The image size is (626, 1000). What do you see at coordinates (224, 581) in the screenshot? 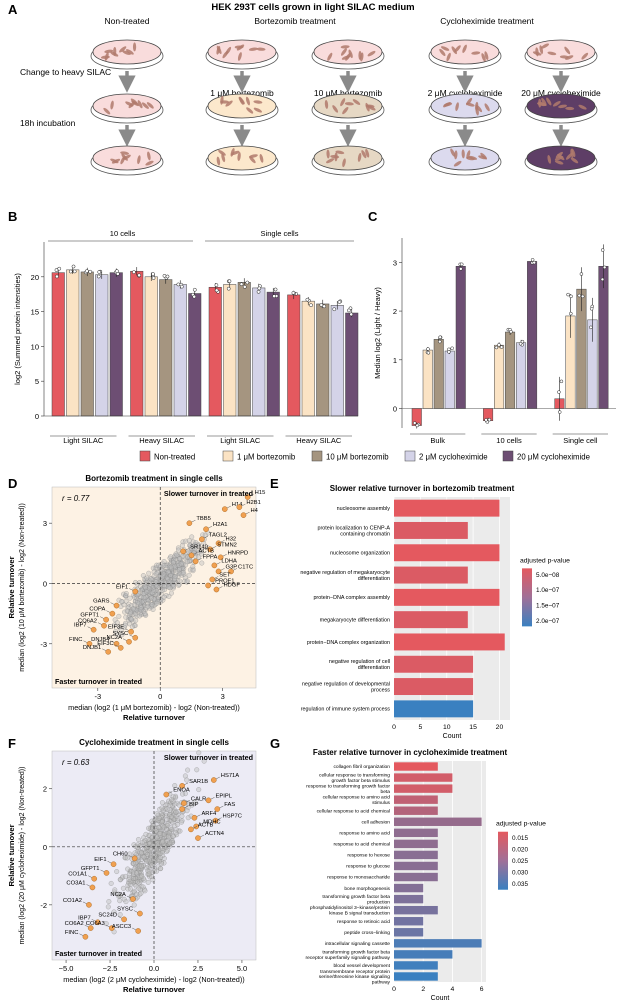
I see `point-label: PROF1` at bounding box center [224, 581].